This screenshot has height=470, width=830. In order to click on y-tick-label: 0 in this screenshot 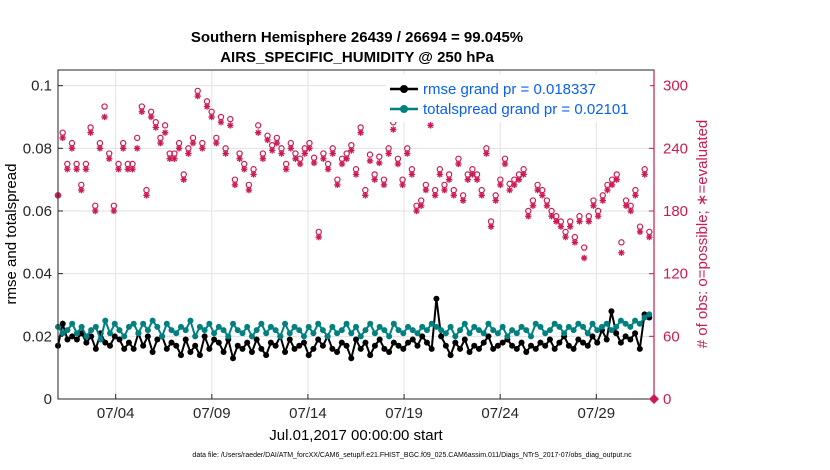, I will do `click(48, 399)`.